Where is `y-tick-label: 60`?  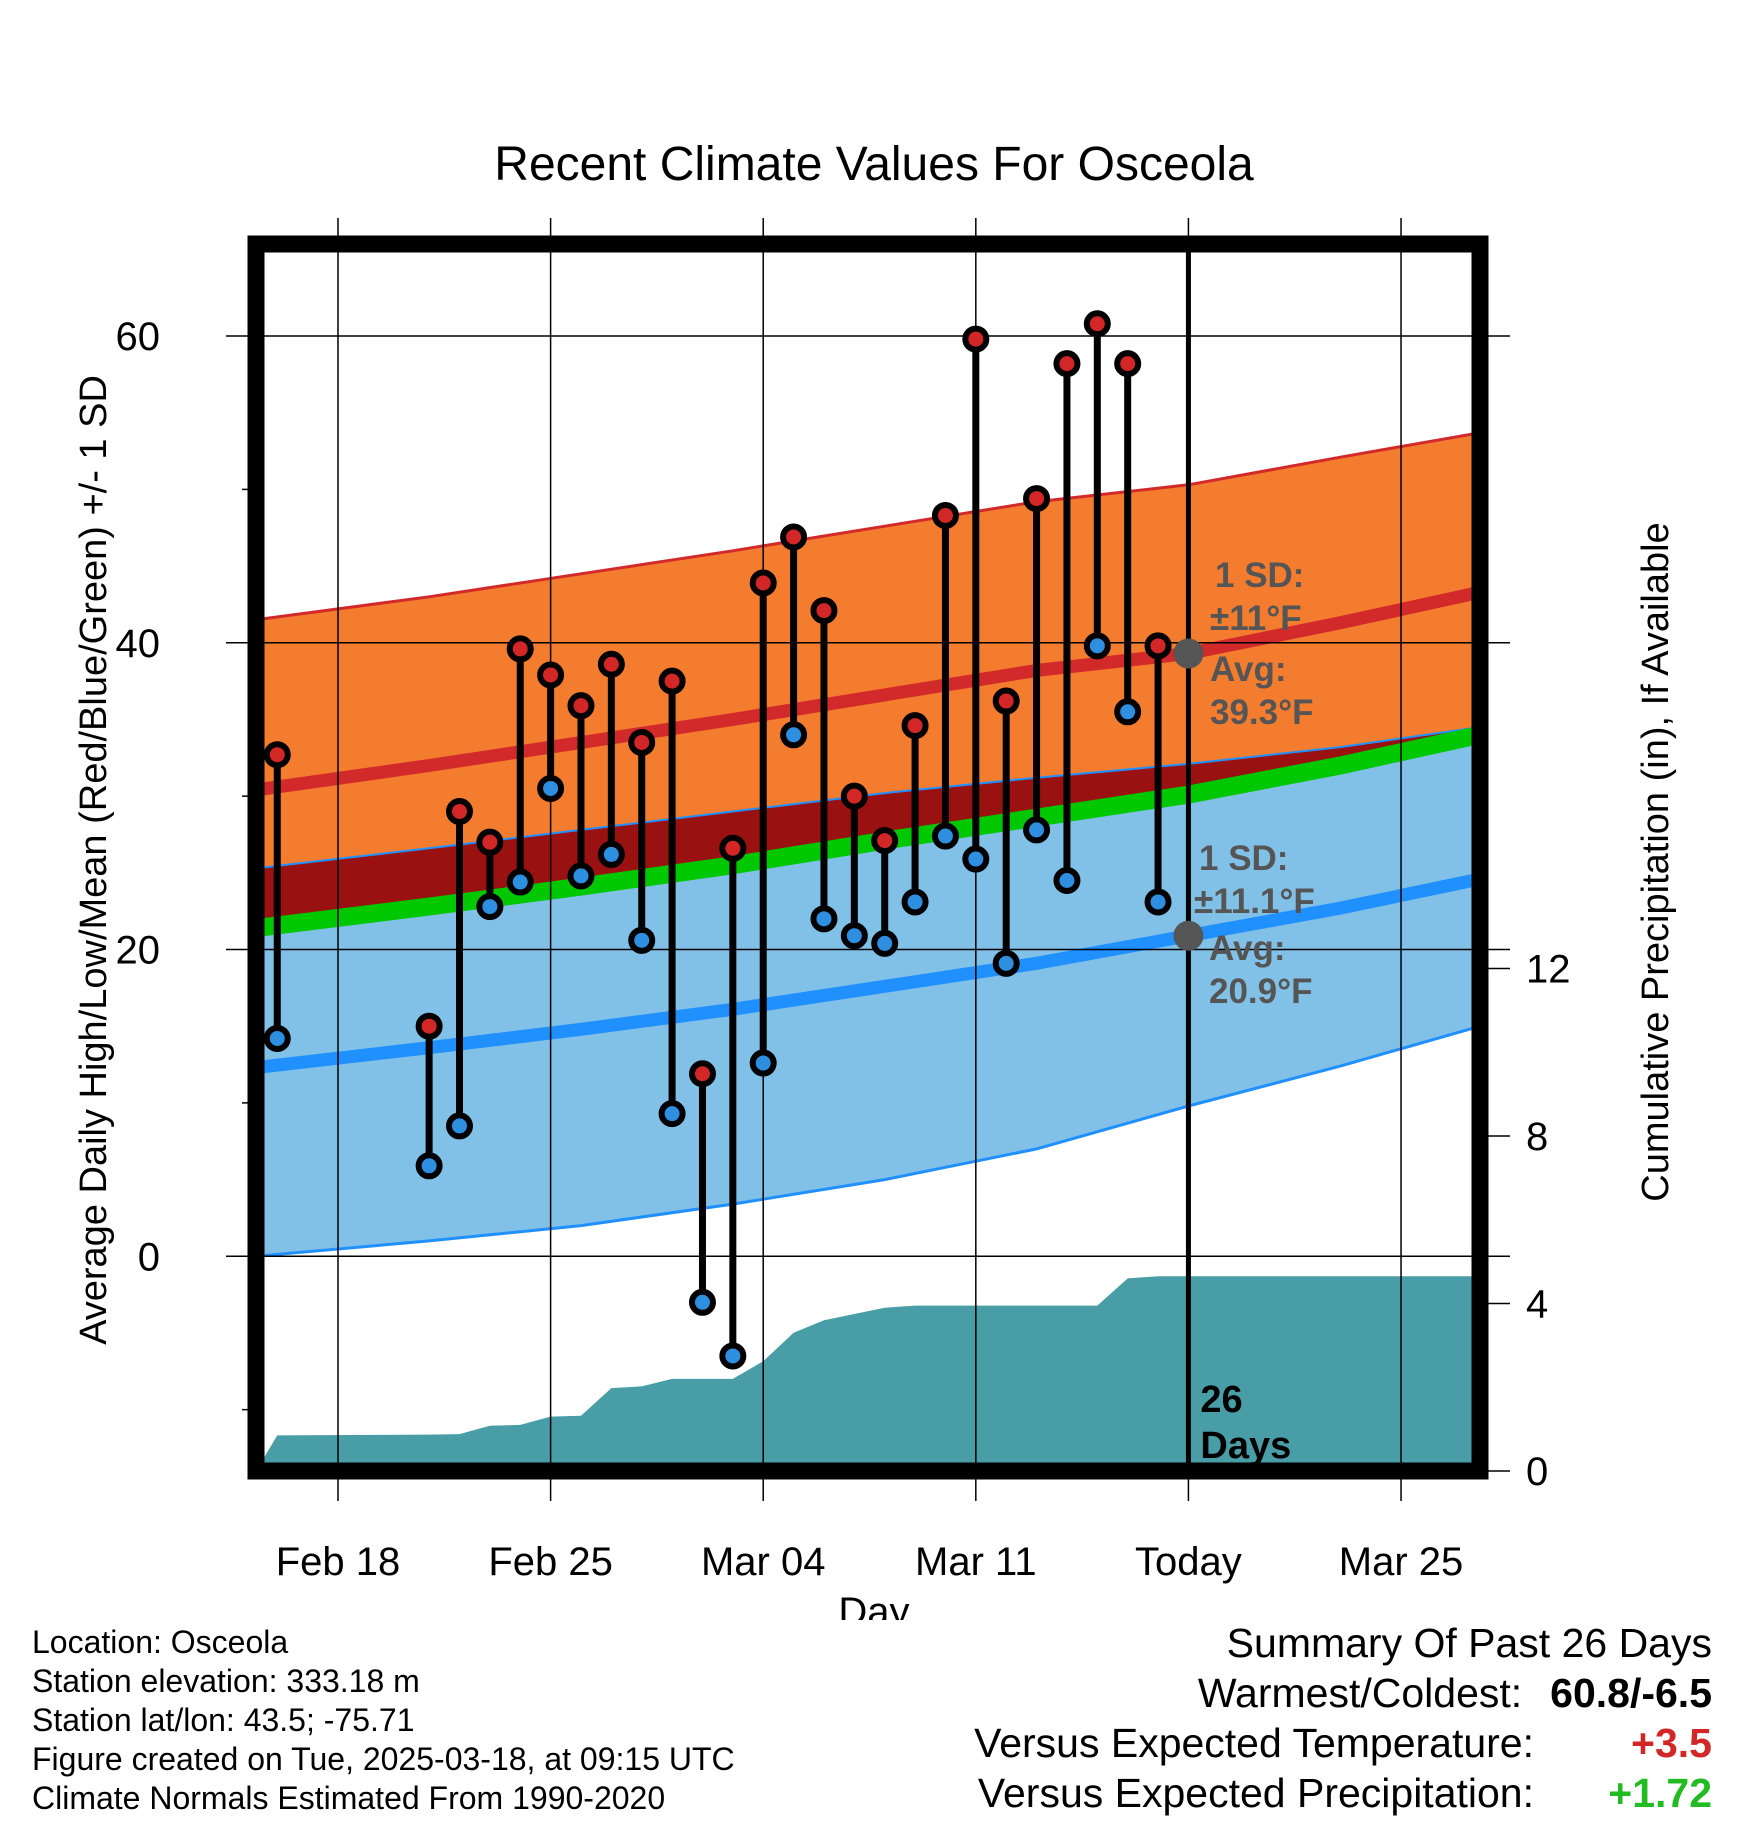 y-tick-label: 60 is located at coordinates (138, 337).